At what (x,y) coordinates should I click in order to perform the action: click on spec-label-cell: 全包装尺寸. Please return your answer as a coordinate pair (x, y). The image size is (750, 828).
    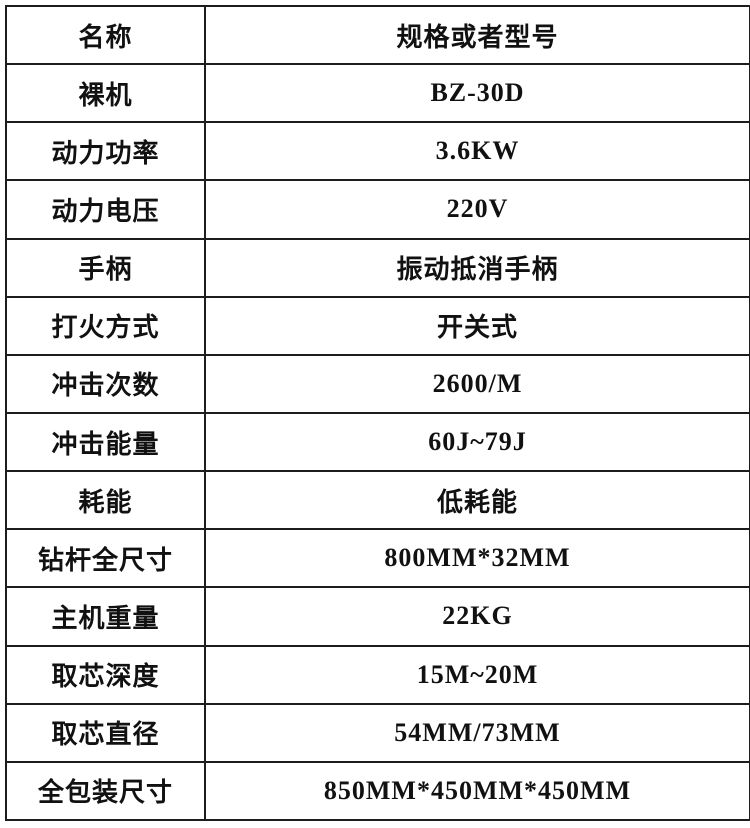
    Looking at the image, I should click on (105, 791).